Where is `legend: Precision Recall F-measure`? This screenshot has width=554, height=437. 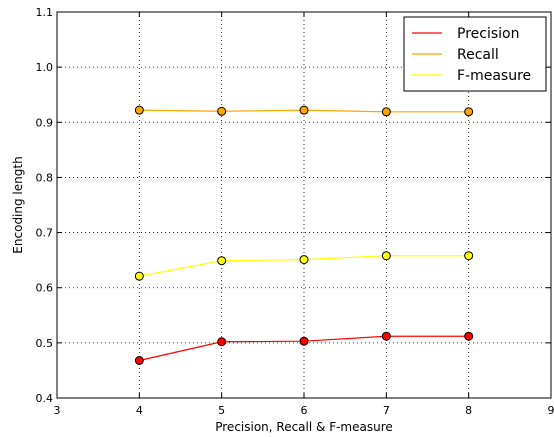 legend: Precision Recall F-measure is located at coordinates (475, 54).